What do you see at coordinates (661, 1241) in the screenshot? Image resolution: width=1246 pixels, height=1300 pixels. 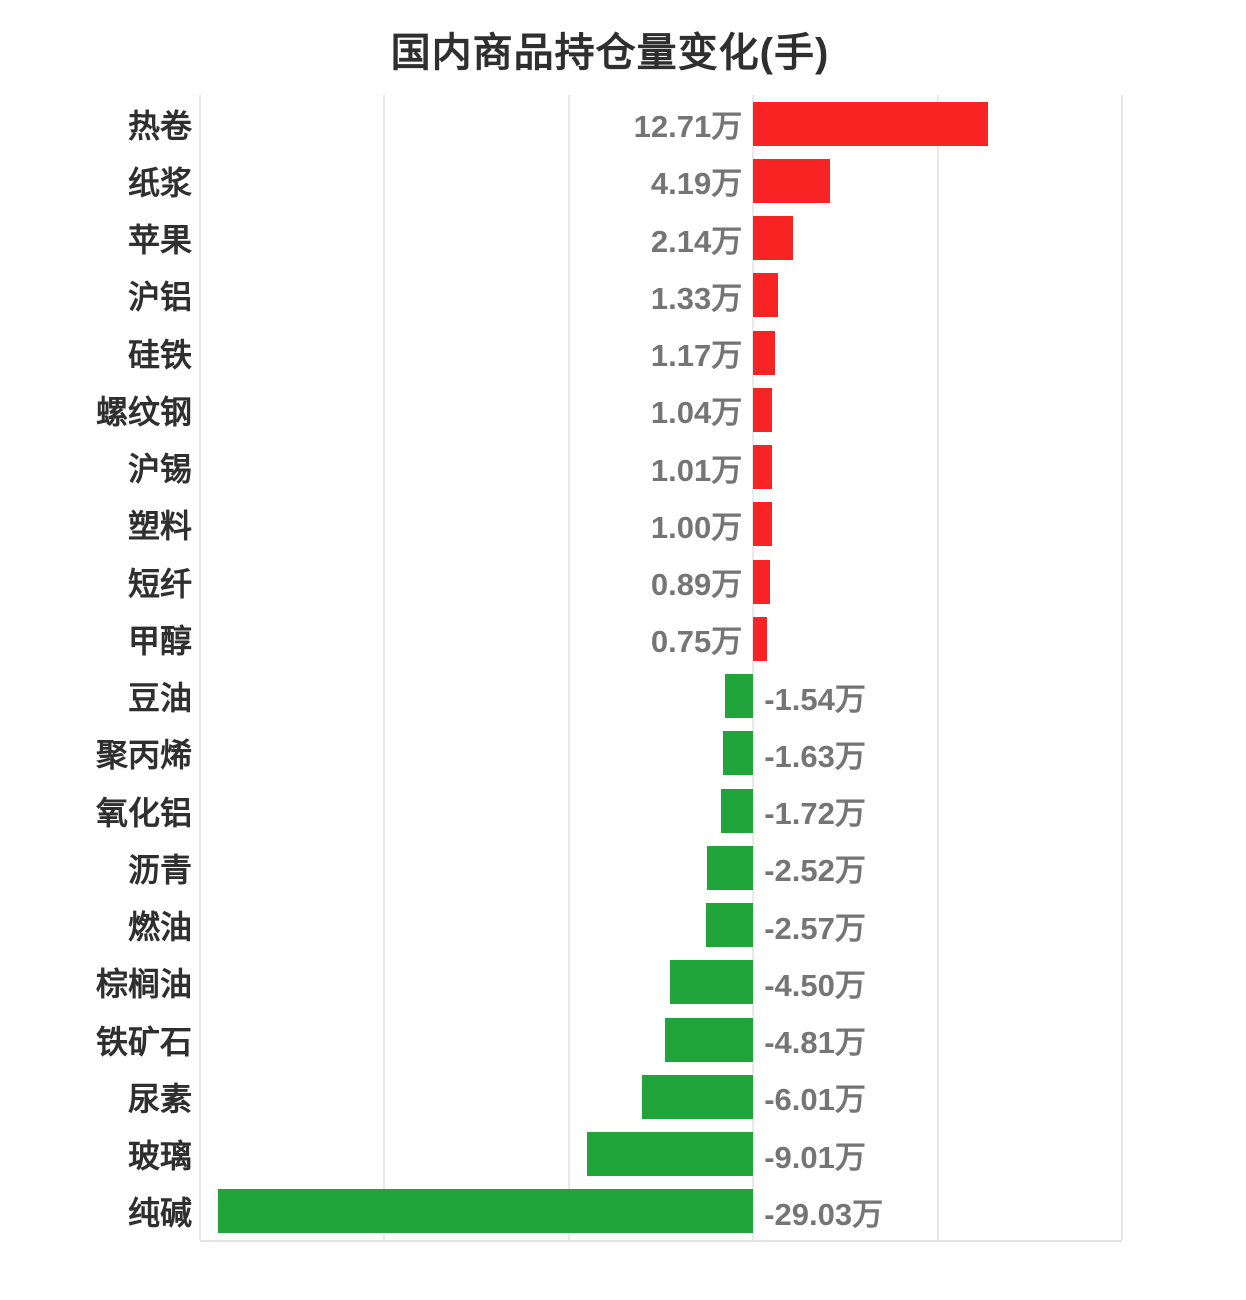 I see `x-axis-line` at bounding box center [661, 1241].